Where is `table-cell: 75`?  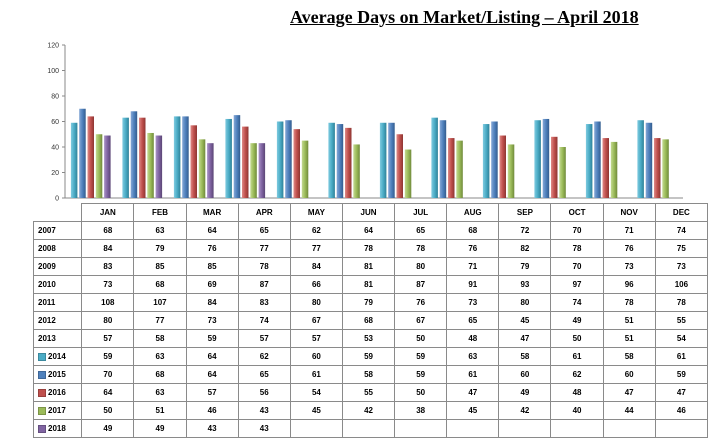
table-cell: 75 is located at coordinates (681, 248).